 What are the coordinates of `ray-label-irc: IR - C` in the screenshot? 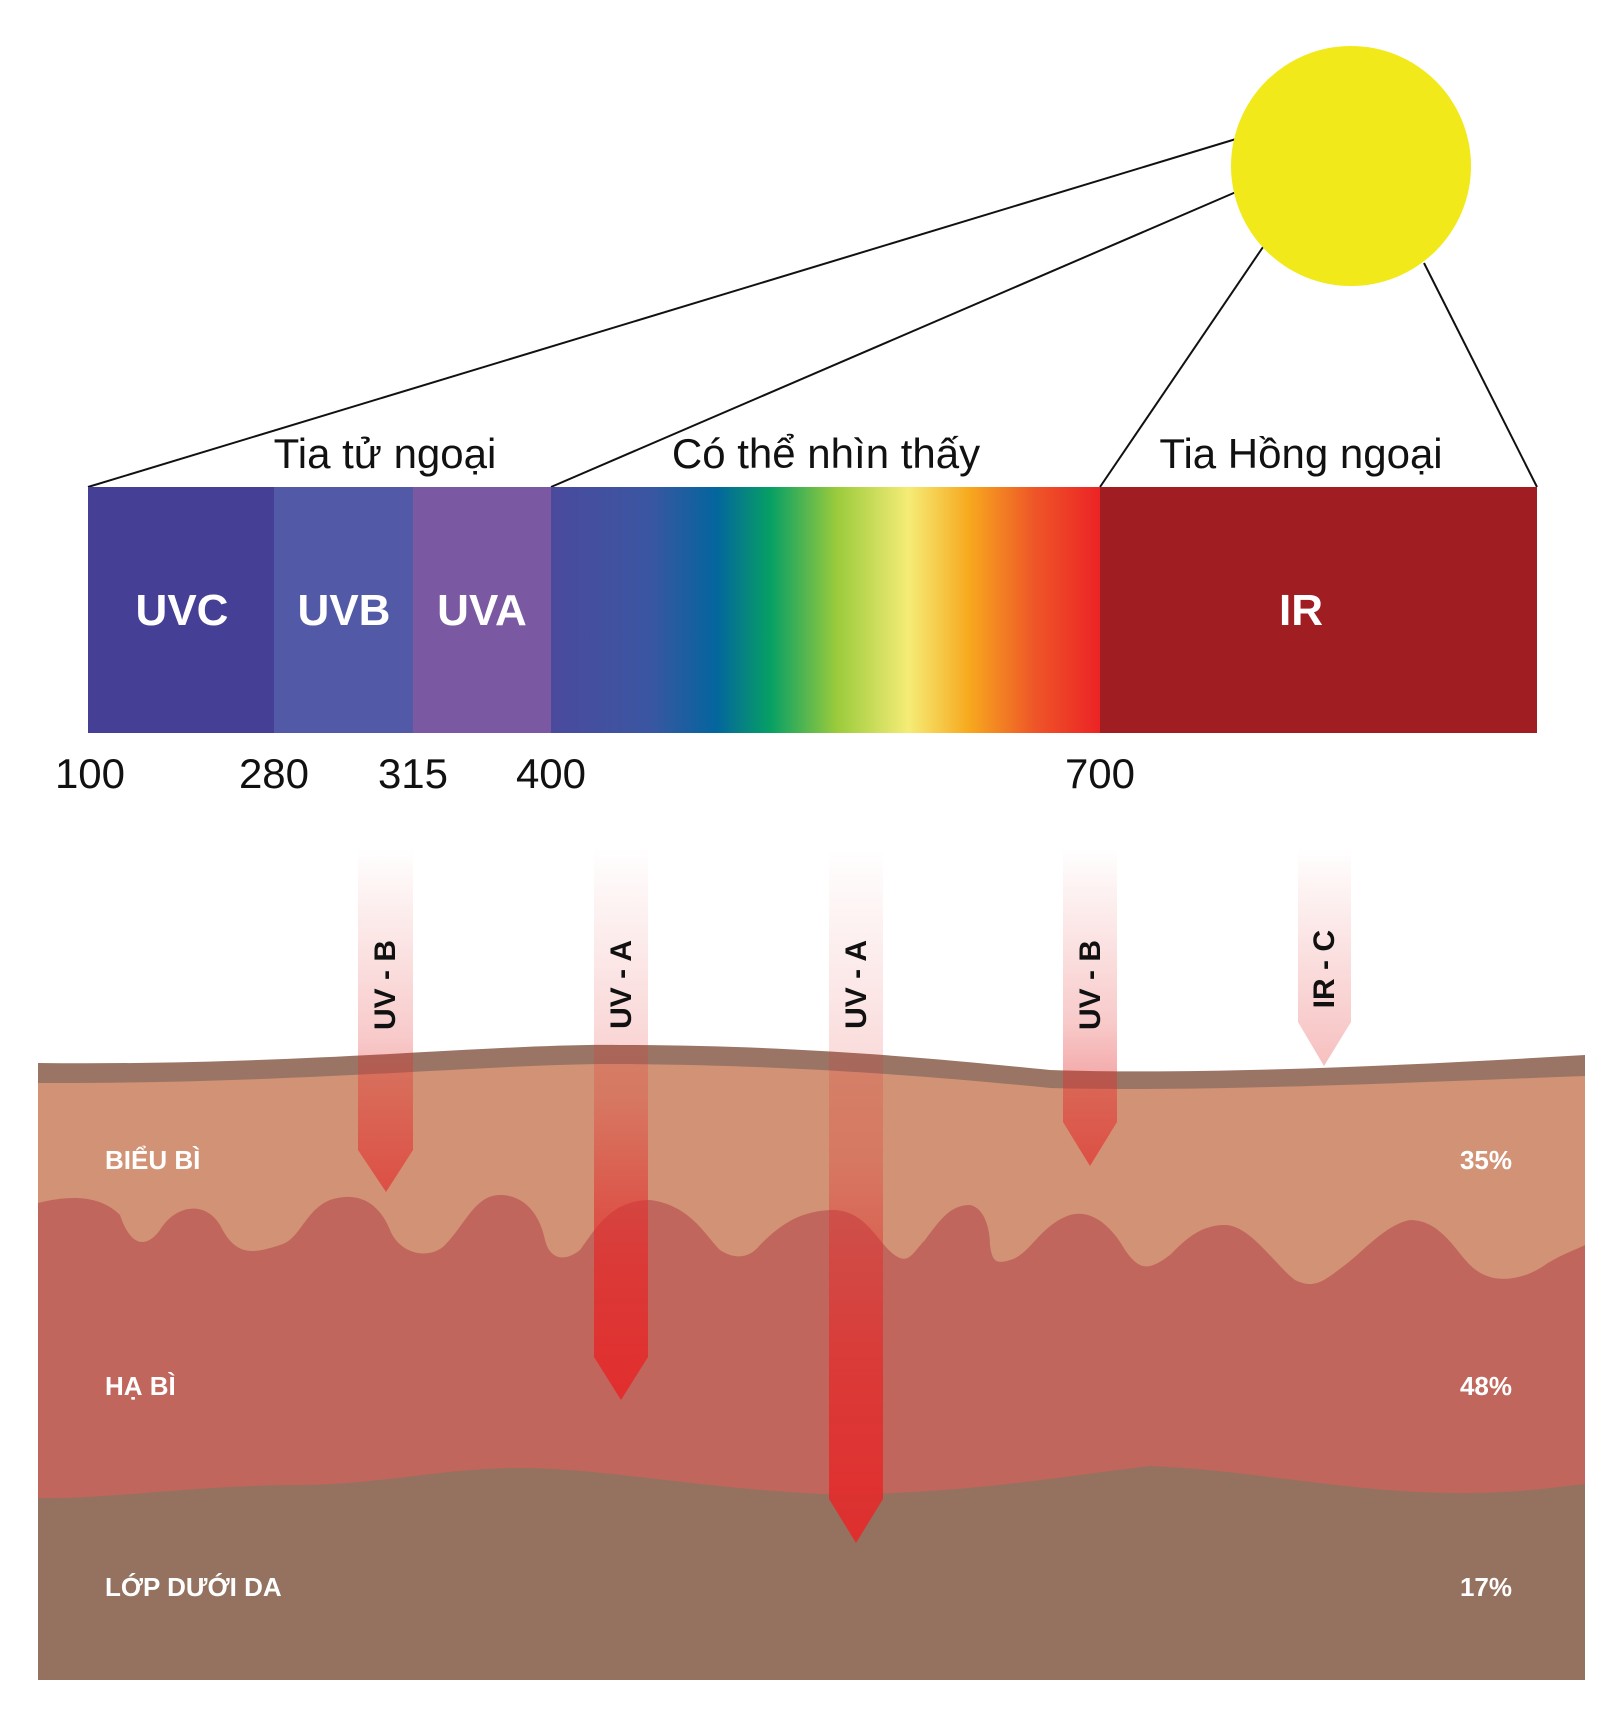 It's located at (1324, 969).